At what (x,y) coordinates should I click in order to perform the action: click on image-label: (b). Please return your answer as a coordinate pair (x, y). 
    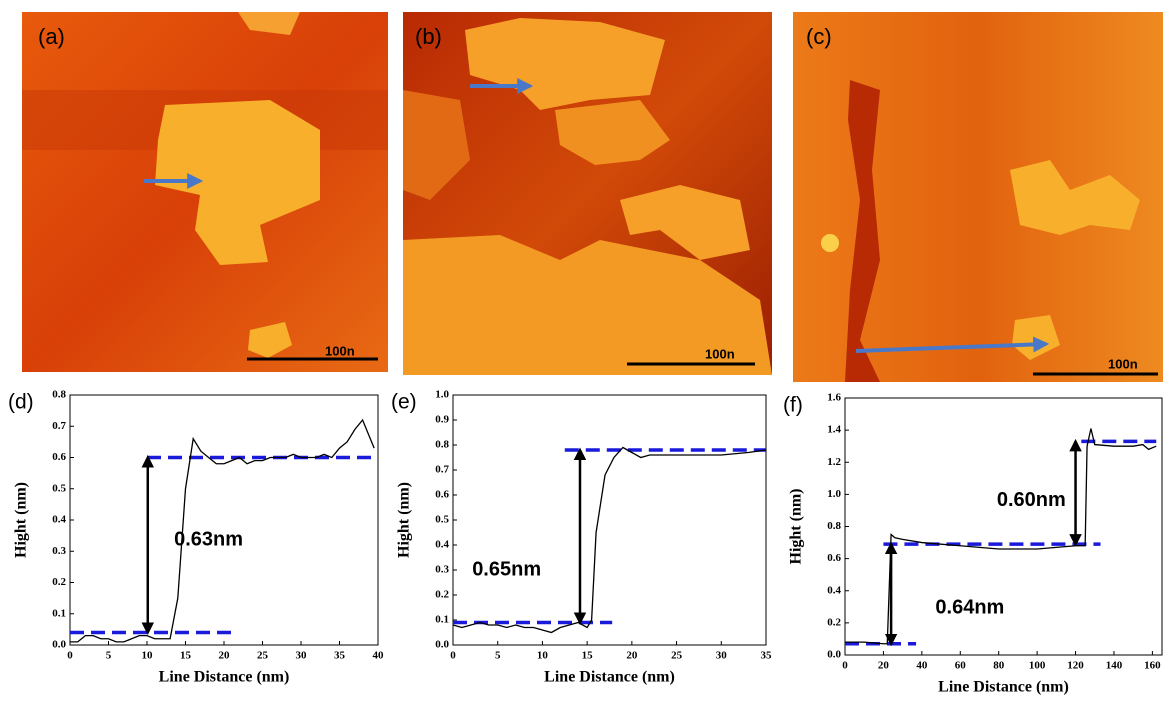
    Looking at the image, I should click on (428, 36).